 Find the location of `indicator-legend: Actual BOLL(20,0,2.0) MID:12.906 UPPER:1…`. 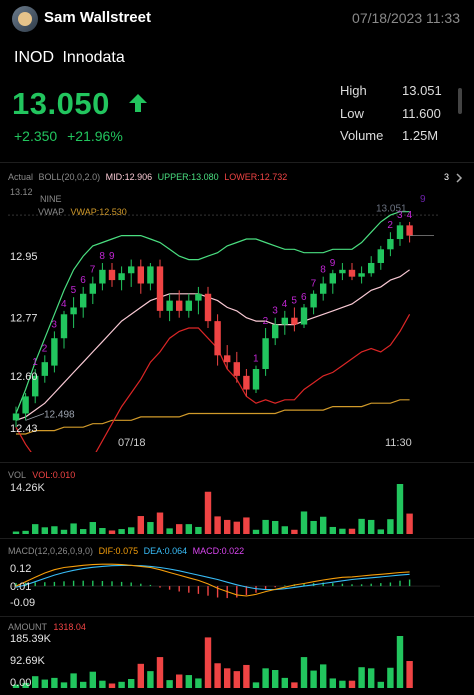

indicator-legend: Actual BOLL(20,0,2.0) MID:12.906 UPPER:1… is located at coordinates (147, 177).